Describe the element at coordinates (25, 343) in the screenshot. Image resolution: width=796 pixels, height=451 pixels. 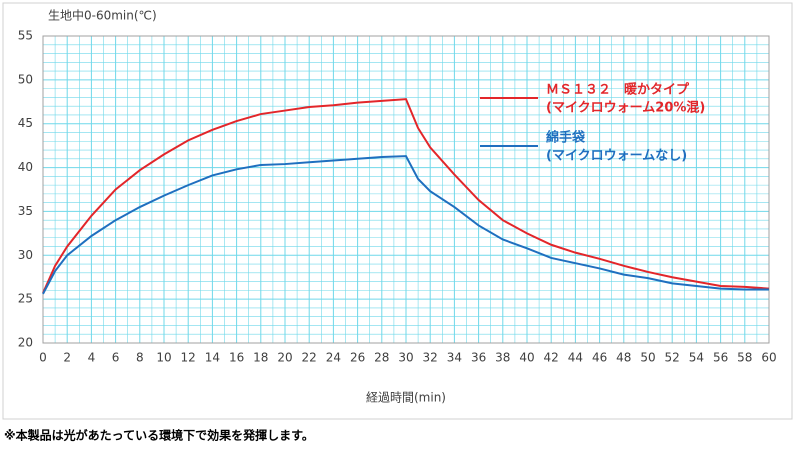
I see `y-tick-label: 20` at that location.